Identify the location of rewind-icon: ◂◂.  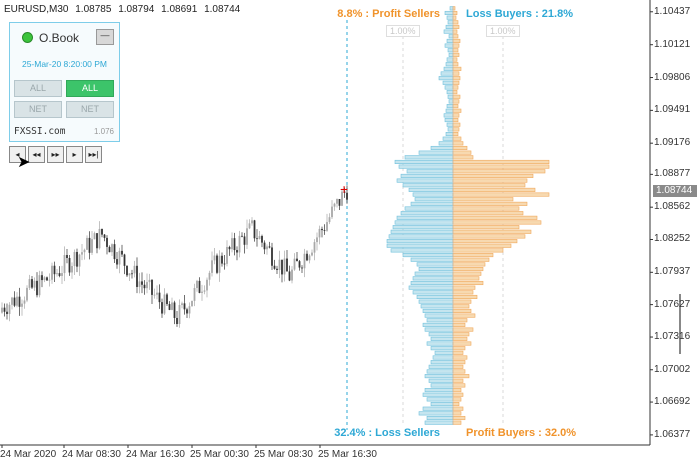
(36, 154).